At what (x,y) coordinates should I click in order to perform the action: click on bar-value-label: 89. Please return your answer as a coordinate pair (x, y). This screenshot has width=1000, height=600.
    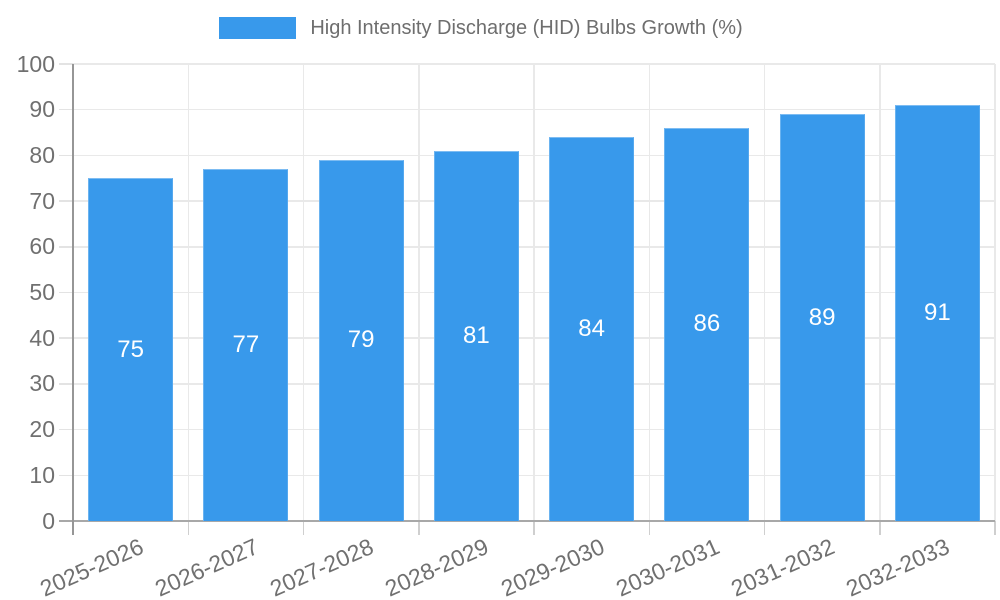
    Looking at the image, I should click on (822, 317).